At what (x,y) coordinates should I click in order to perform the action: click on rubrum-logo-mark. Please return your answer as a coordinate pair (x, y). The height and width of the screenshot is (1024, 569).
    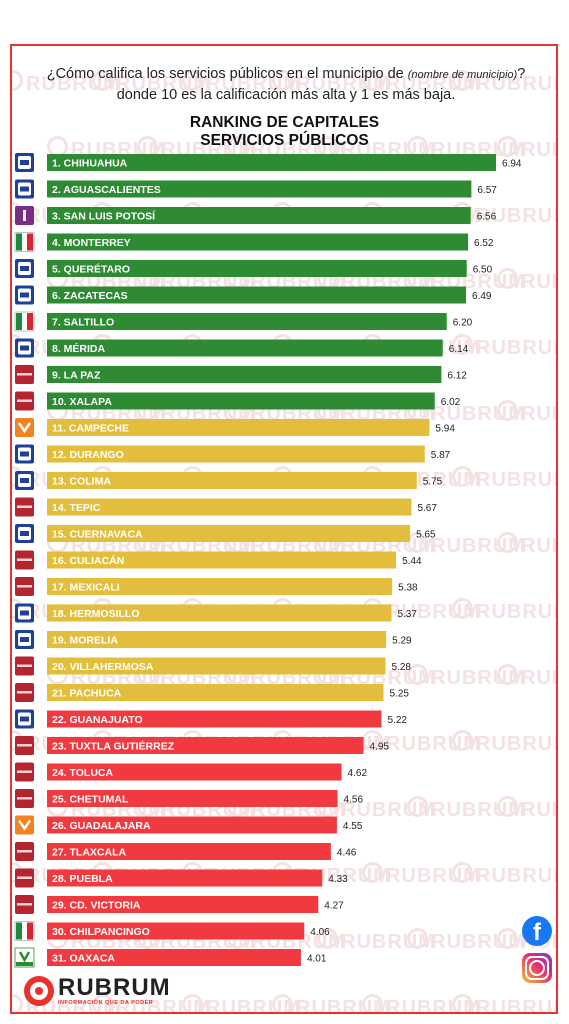
    Looking at the image, I should click on (39, 991).